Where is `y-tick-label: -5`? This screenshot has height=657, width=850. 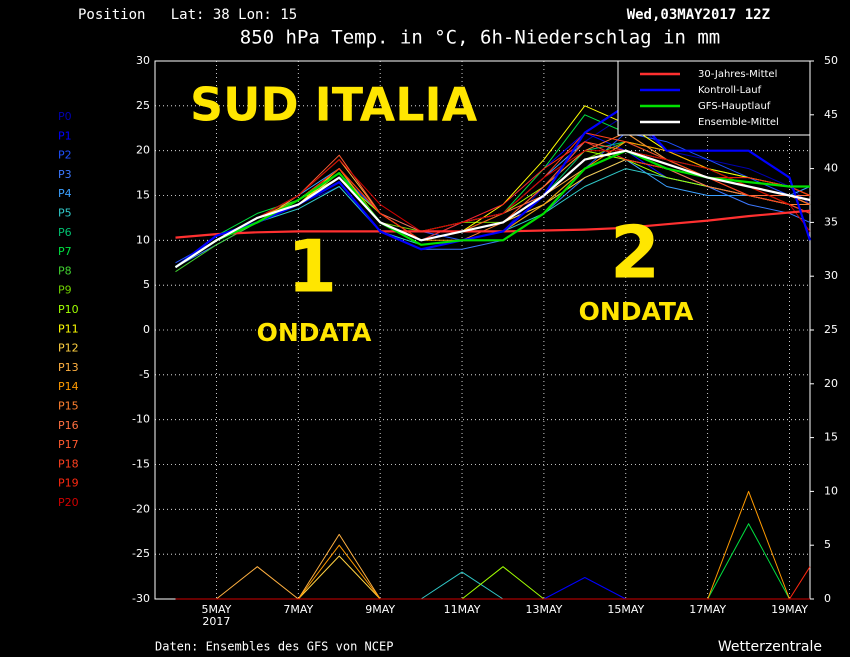 y-tick-label: -5 is located at coordinates (144, 374).